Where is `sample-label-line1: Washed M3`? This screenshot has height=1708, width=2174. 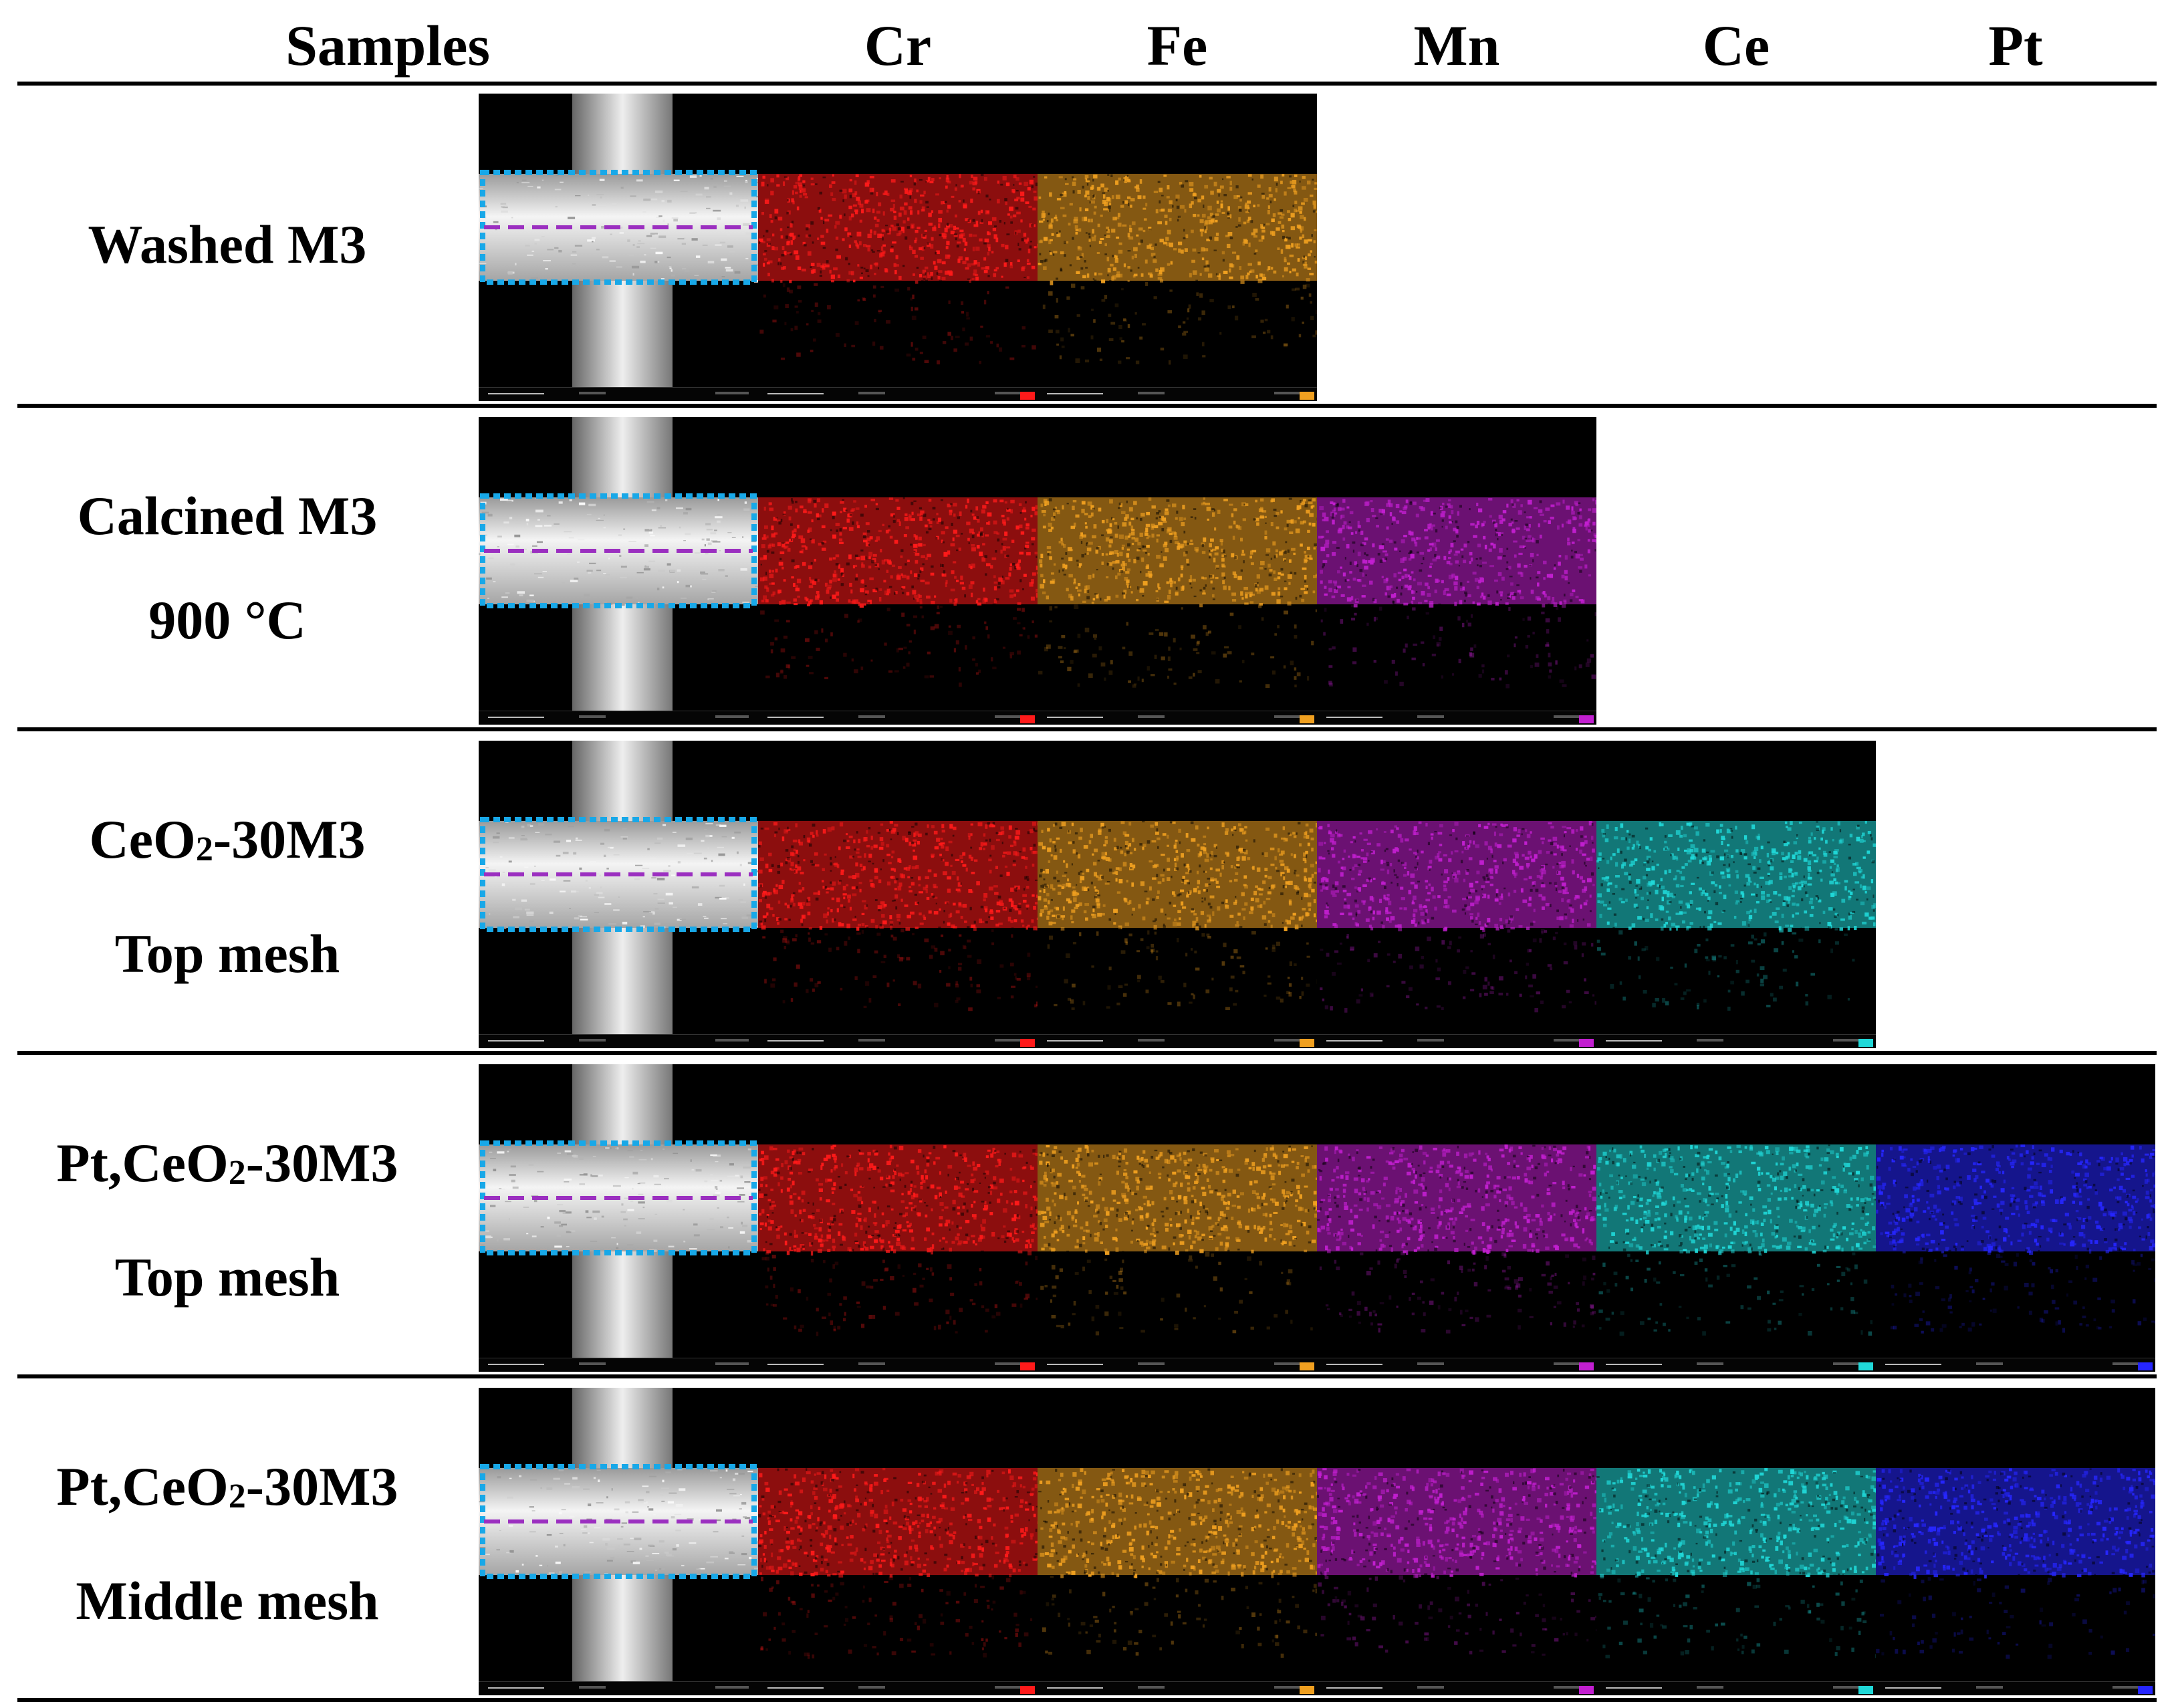 sample-label-line1: Washed M3 is located at coordinates (227, 245).